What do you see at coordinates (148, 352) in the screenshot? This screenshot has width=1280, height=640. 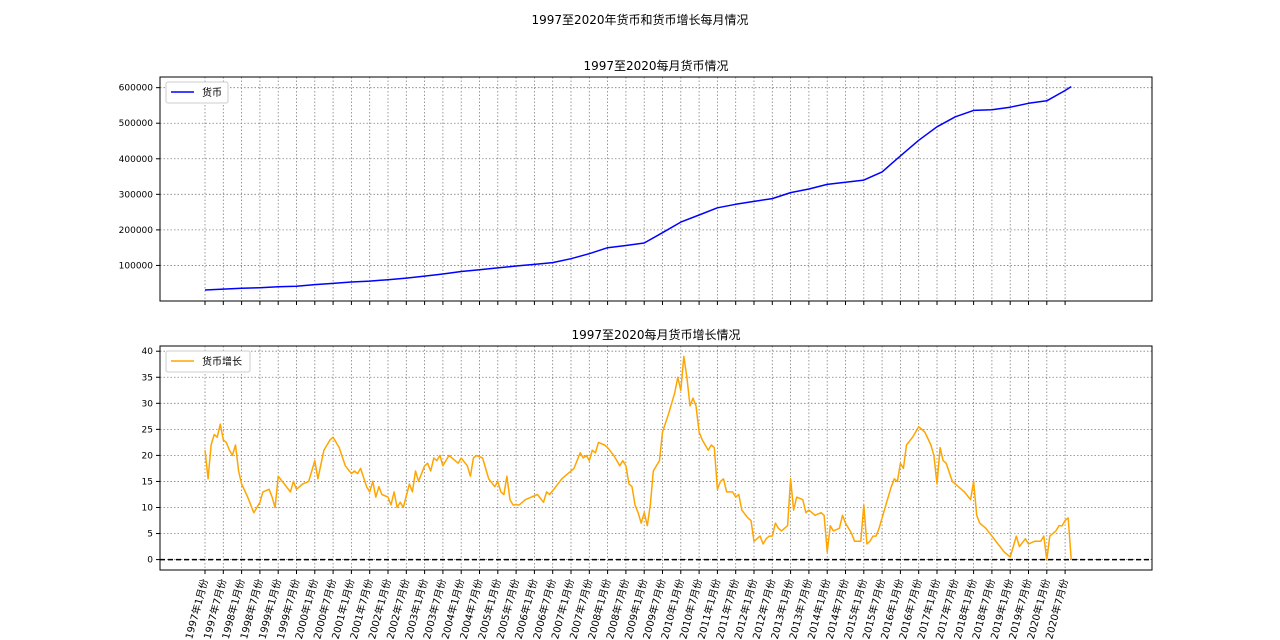 I see `y-tick-label: 40` at bounding box center [148, 352].